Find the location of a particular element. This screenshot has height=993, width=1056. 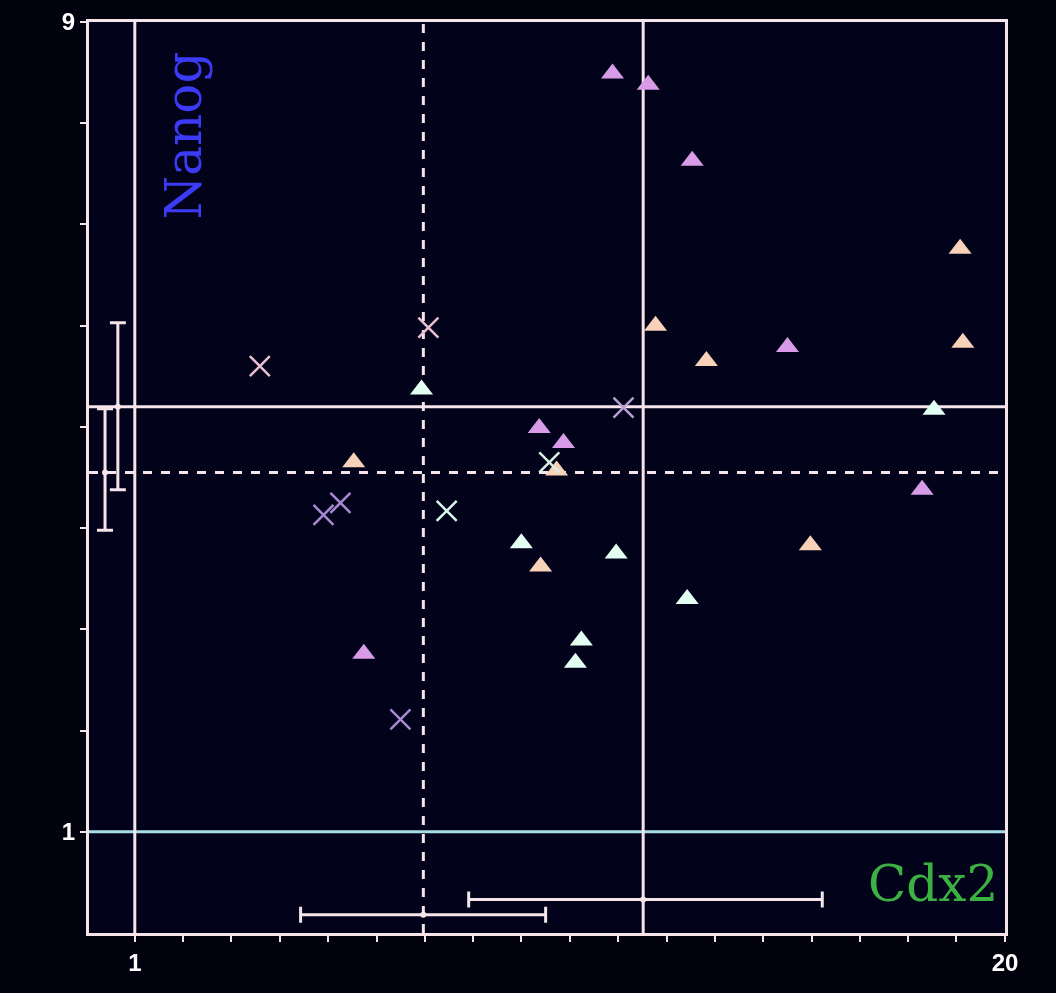

x-axis-title: Cdx2 is located at coordinates (933, 884).